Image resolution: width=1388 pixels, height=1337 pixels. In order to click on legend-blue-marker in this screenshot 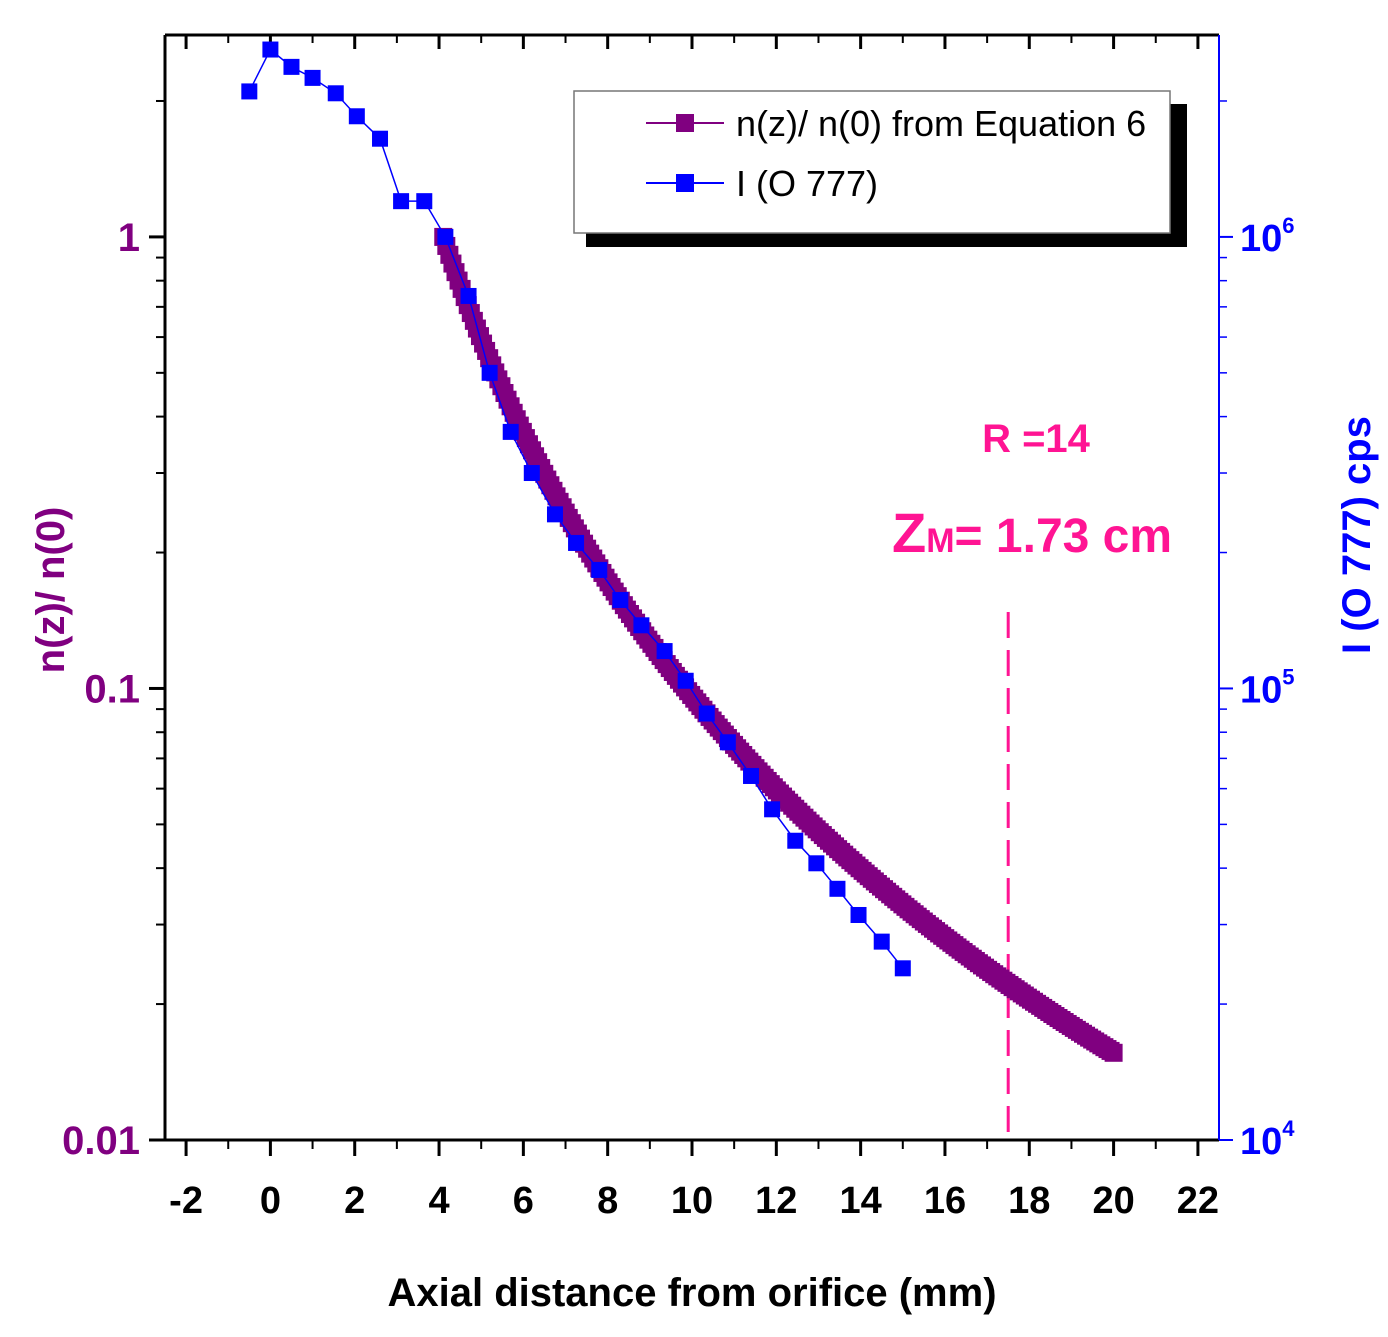, I will do `click(685, 183)`.